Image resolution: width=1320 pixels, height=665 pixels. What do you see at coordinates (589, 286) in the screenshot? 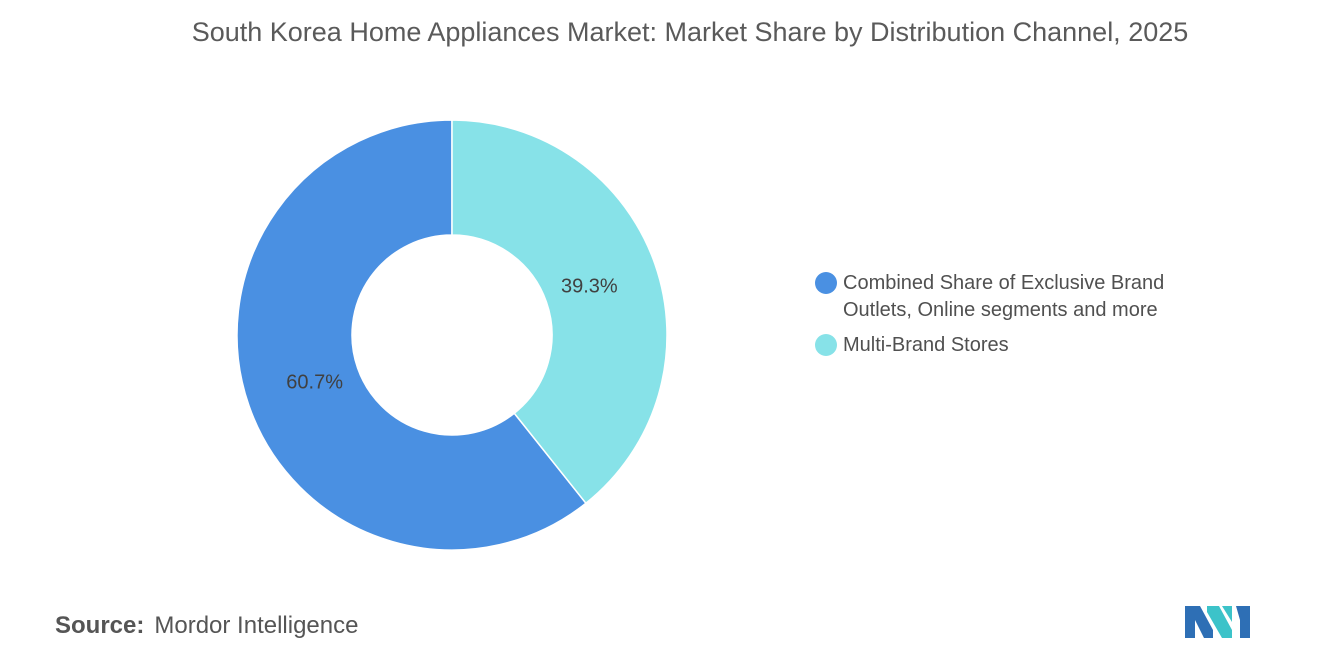
I see `data-label: 39.3%` at bounding box center [589, 286].